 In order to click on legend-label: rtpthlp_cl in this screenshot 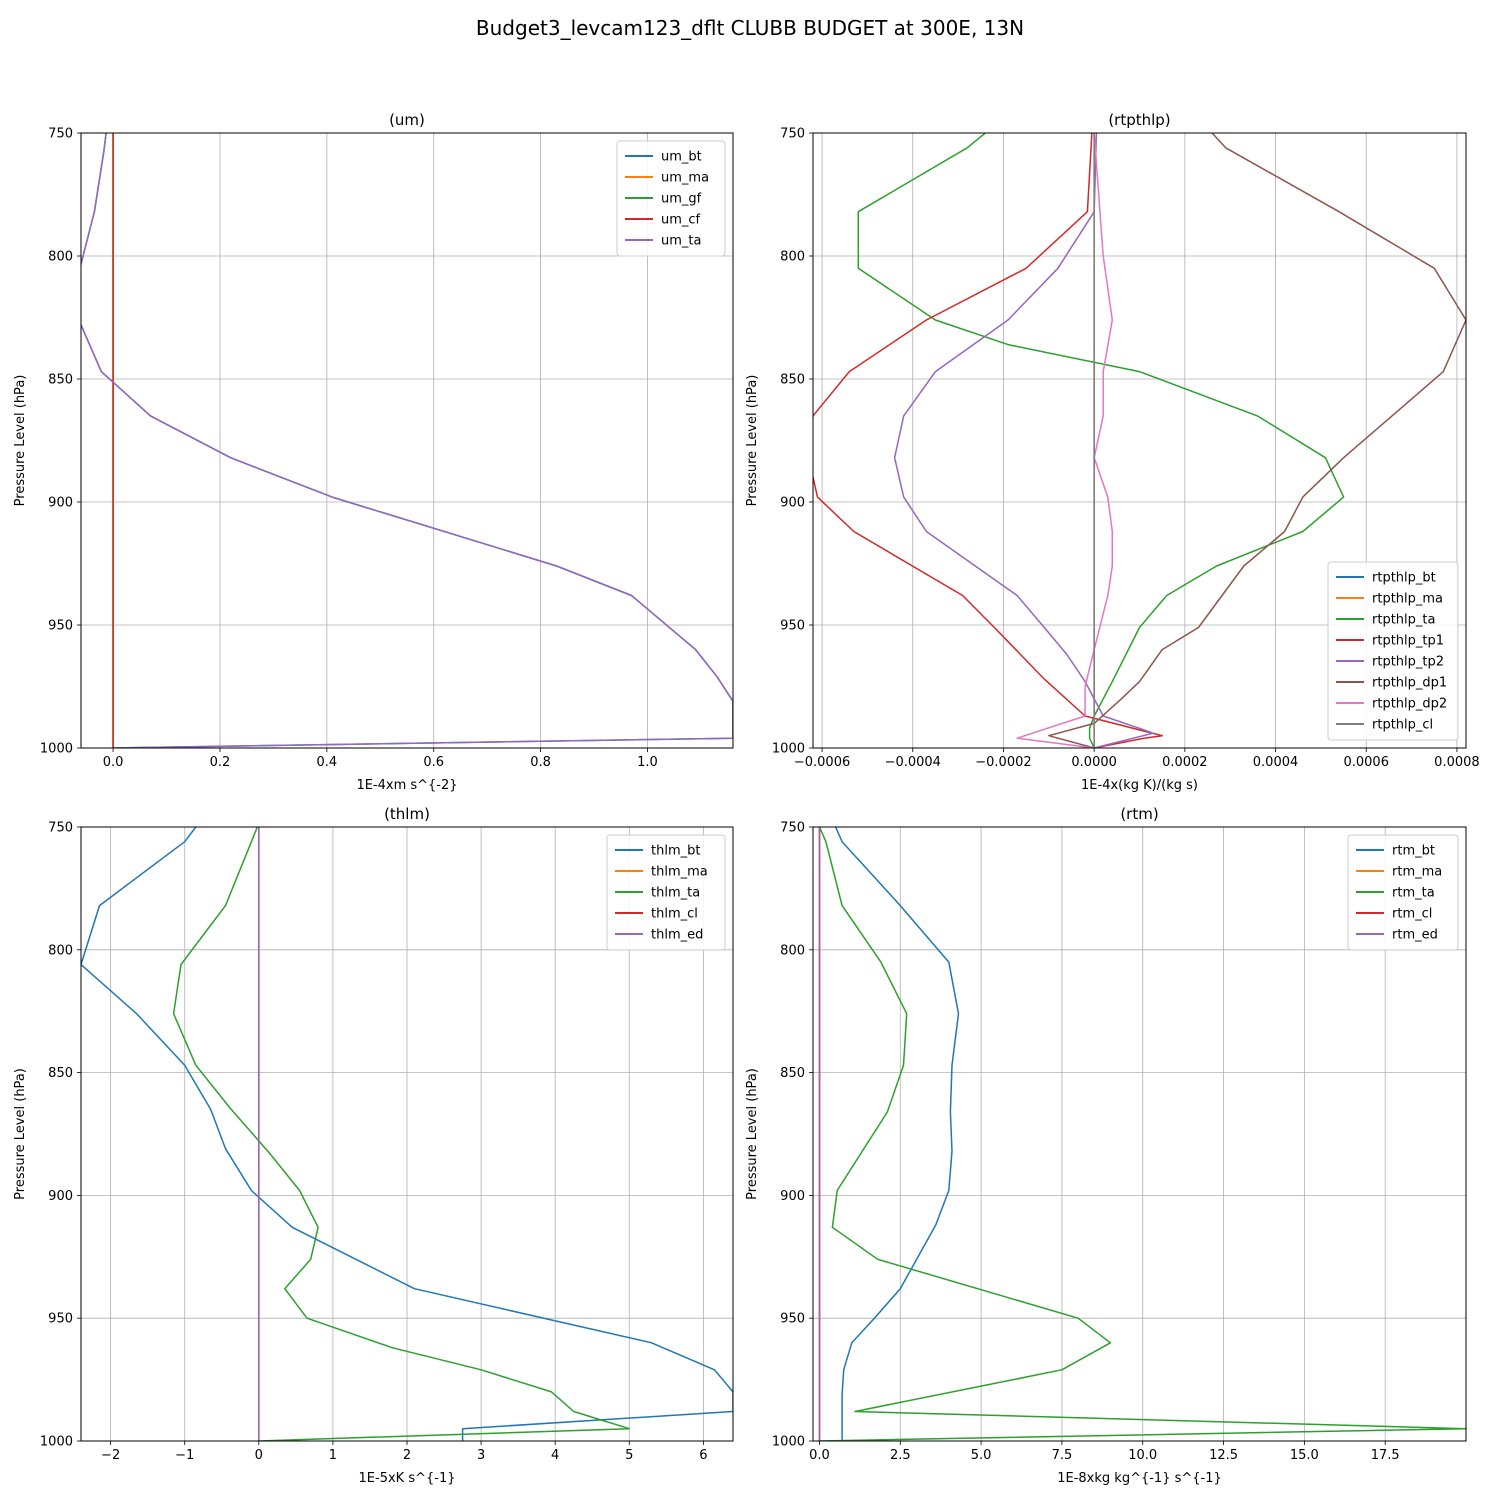, I will do `click(1402, 725)`.